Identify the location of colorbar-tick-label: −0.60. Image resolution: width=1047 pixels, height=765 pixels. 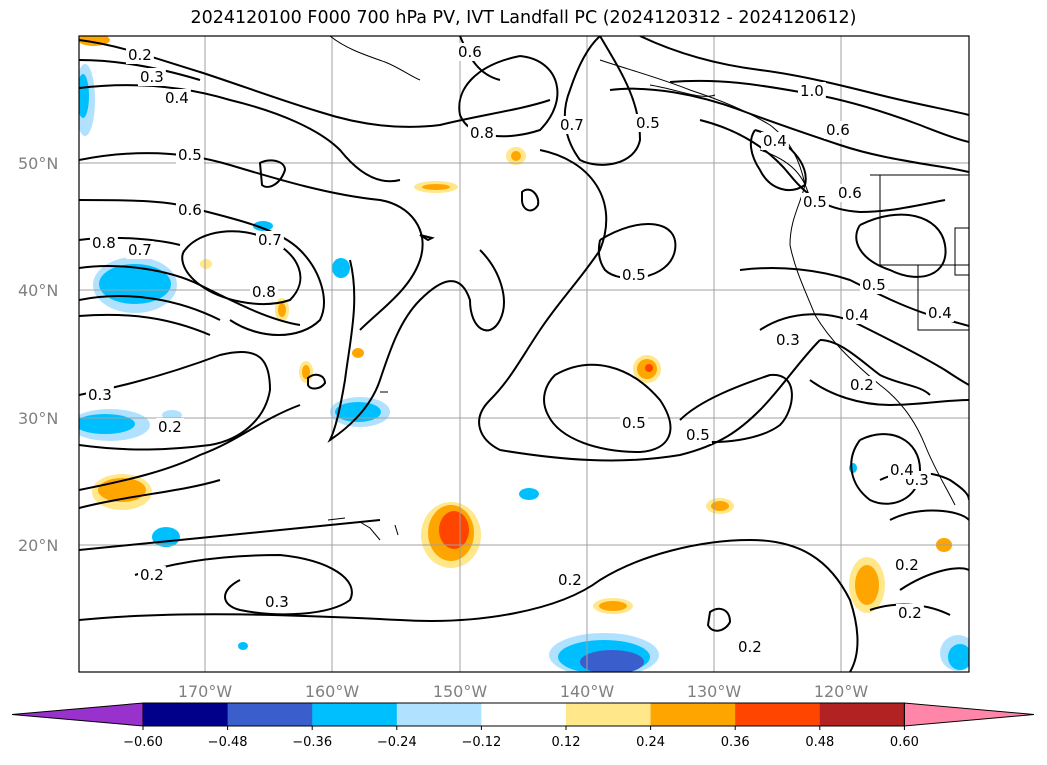
(143, 742).